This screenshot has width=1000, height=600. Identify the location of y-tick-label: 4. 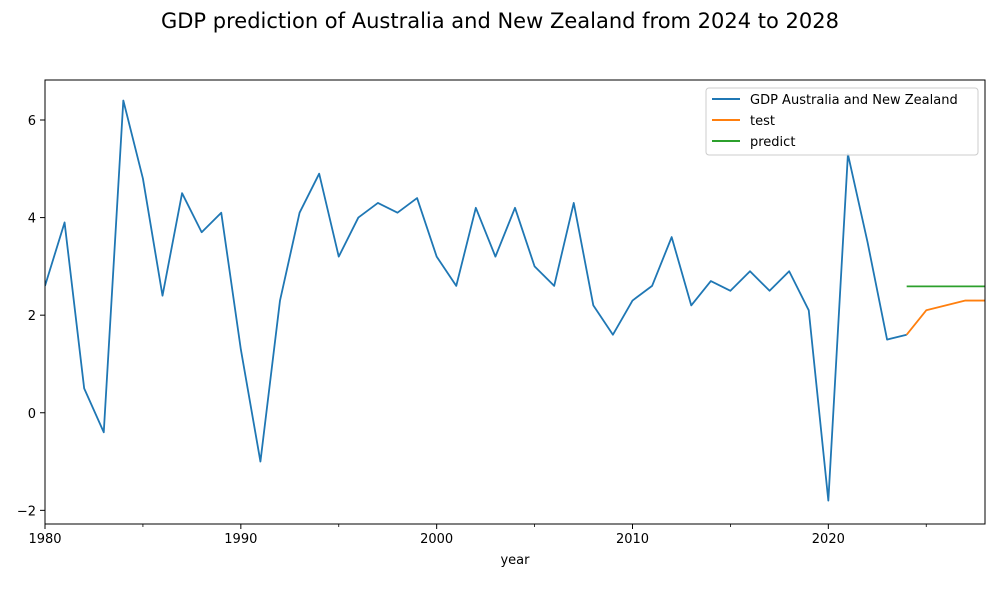
(32, 219).